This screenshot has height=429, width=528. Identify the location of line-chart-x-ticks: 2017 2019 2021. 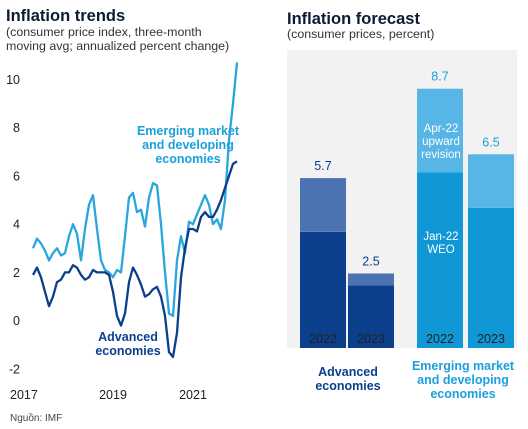
(108, 395).